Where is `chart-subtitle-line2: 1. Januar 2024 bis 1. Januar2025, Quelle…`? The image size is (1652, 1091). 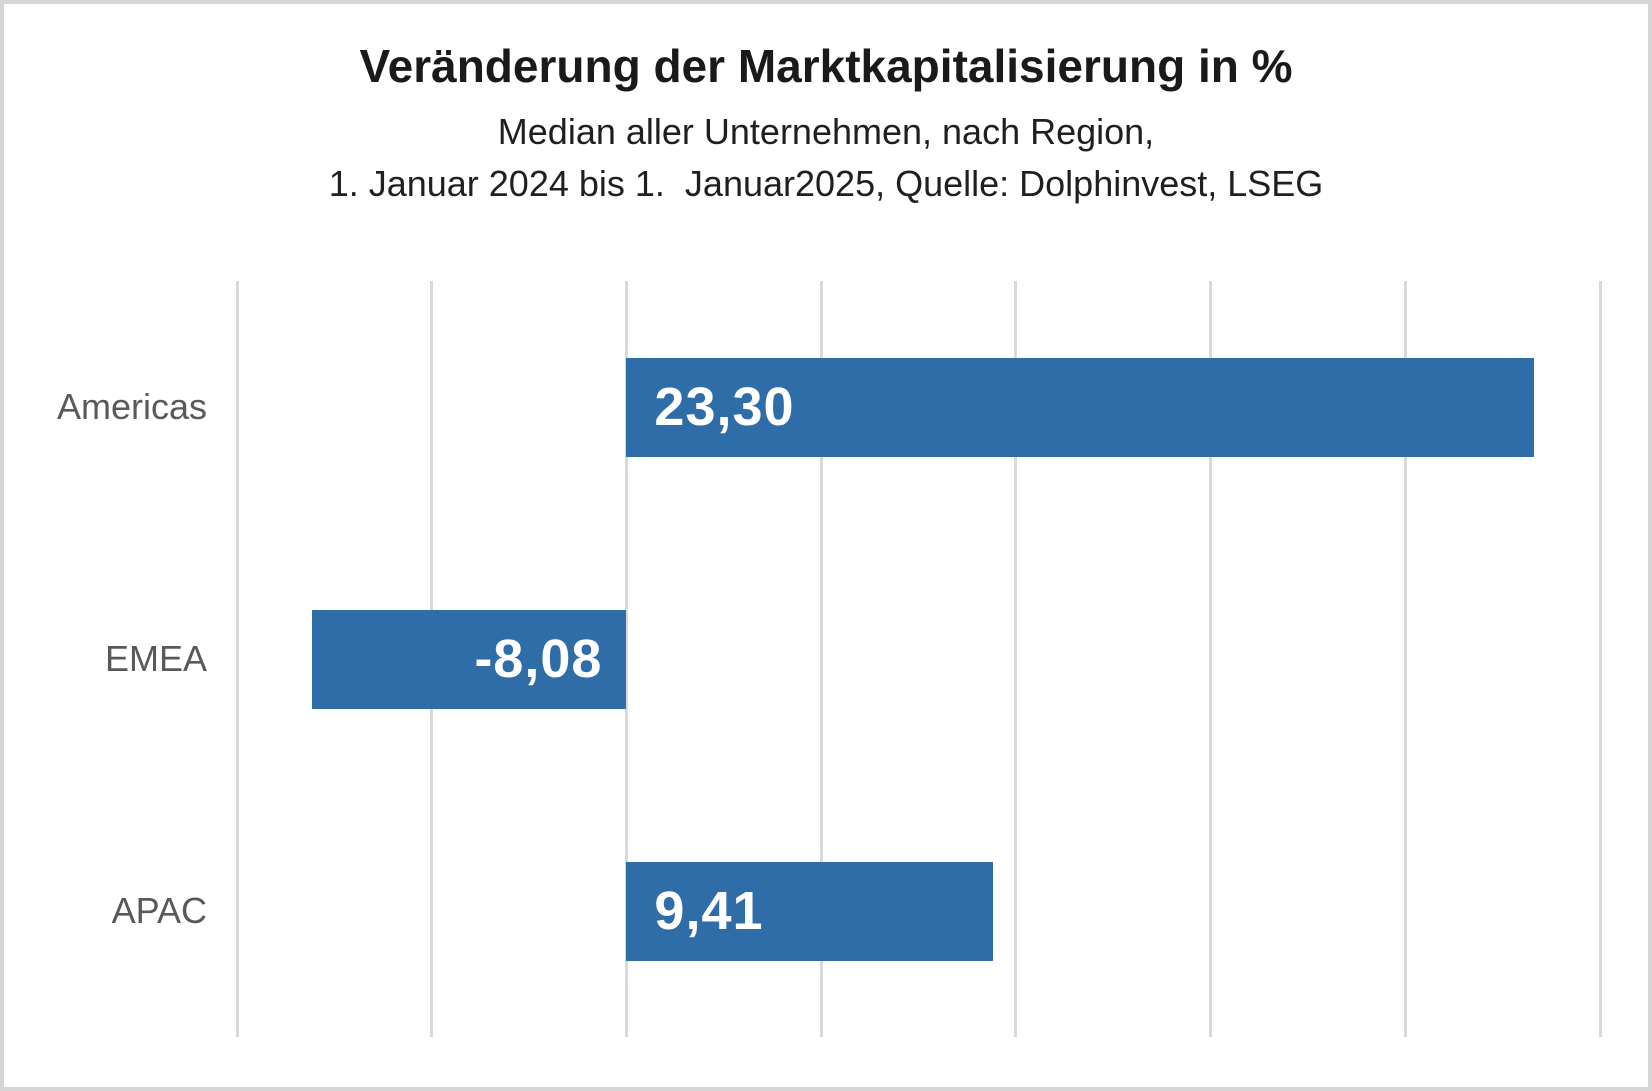
chart-subtitle-line2: 1. Januar 2024 bis 1. Januar2025, Quelle… is located at coordinates (826, 183).